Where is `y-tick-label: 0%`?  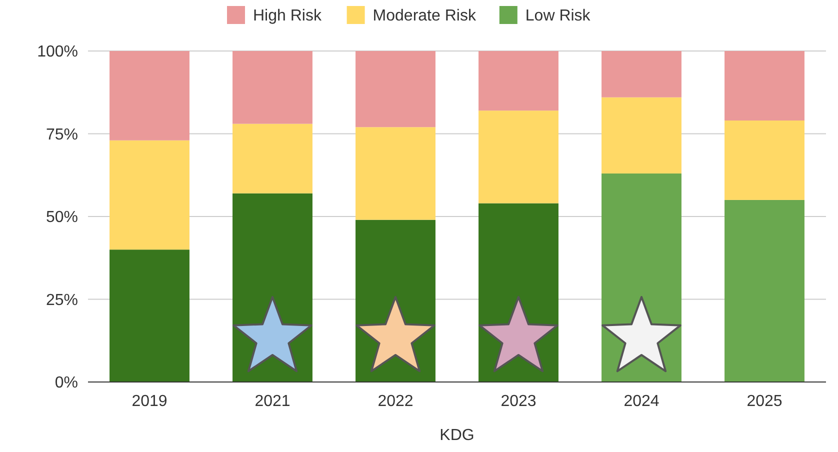
y-tick-label: 0% is located at coordinates (66, 383).